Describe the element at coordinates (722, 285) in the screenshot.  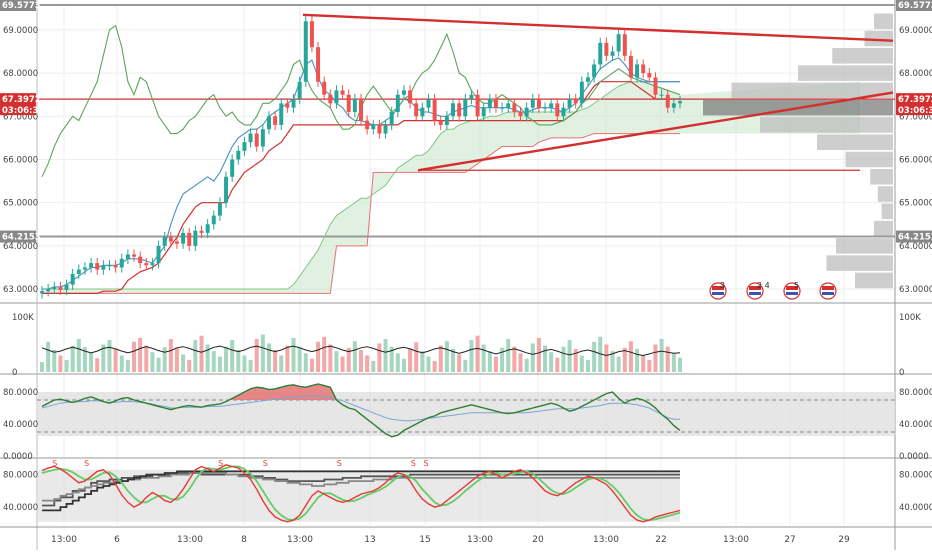
I see `event-count: 3` at that location.